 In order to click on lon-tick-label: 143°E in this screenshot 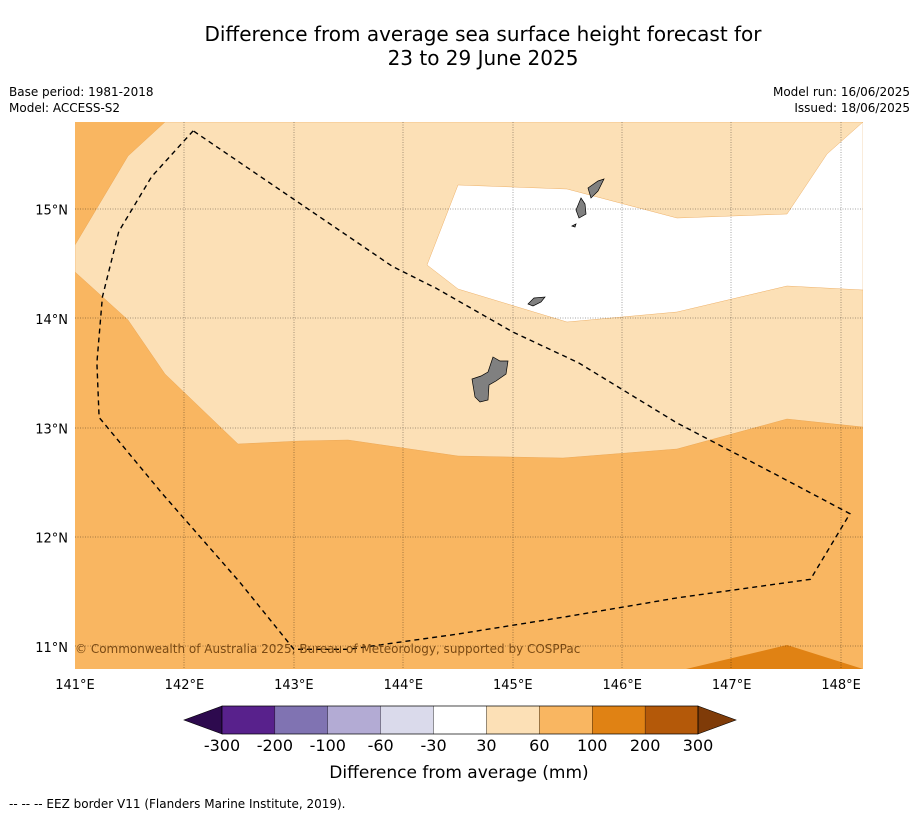, I will do `click(294, 685)`.